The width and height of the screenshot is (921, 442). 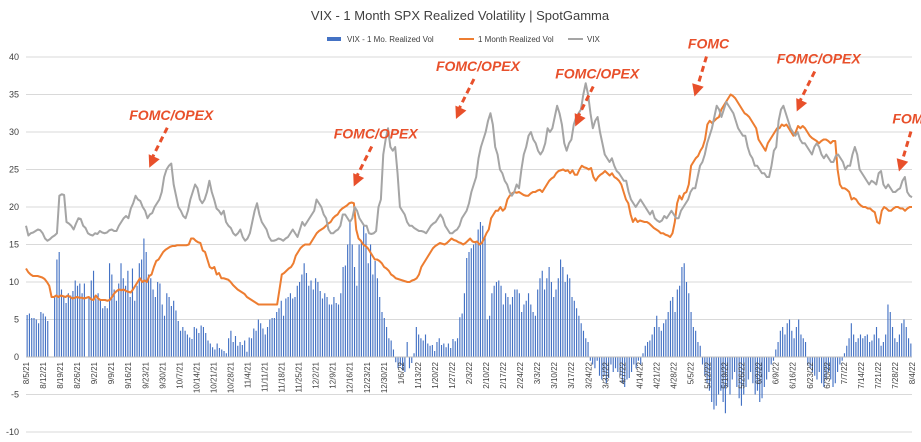 I want to click on y-tick-label: 30, so click(x=14, y=132).